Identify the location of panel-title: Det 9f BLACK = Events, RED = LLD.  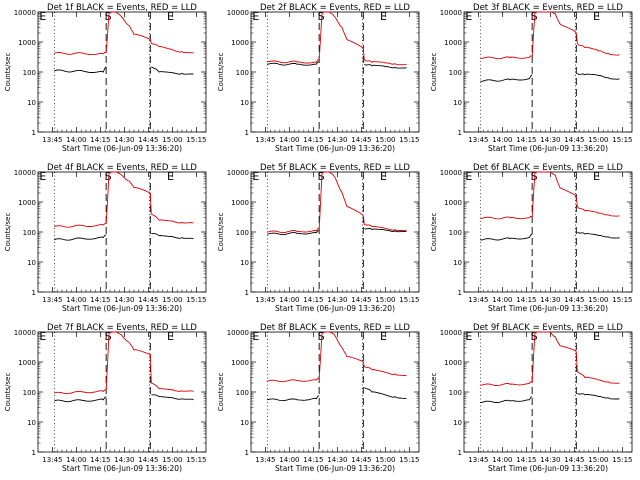
(548, 328).